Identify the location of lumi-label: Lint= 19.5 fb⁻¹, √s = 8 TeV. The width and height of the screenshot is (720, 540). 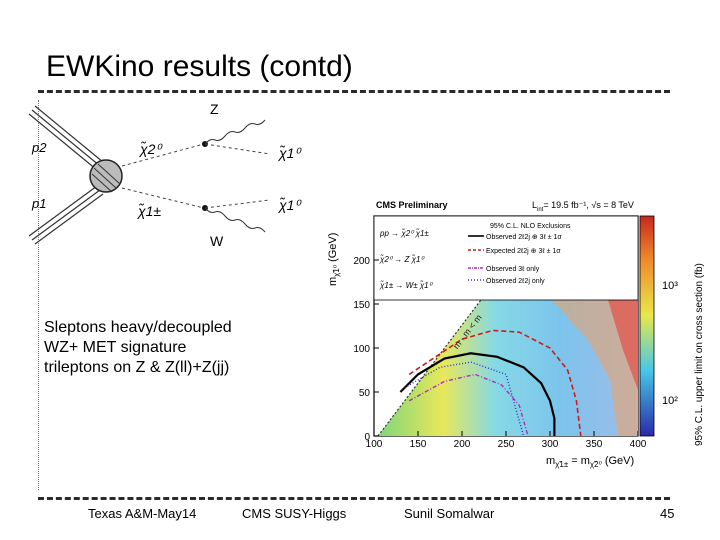
(583, 206).